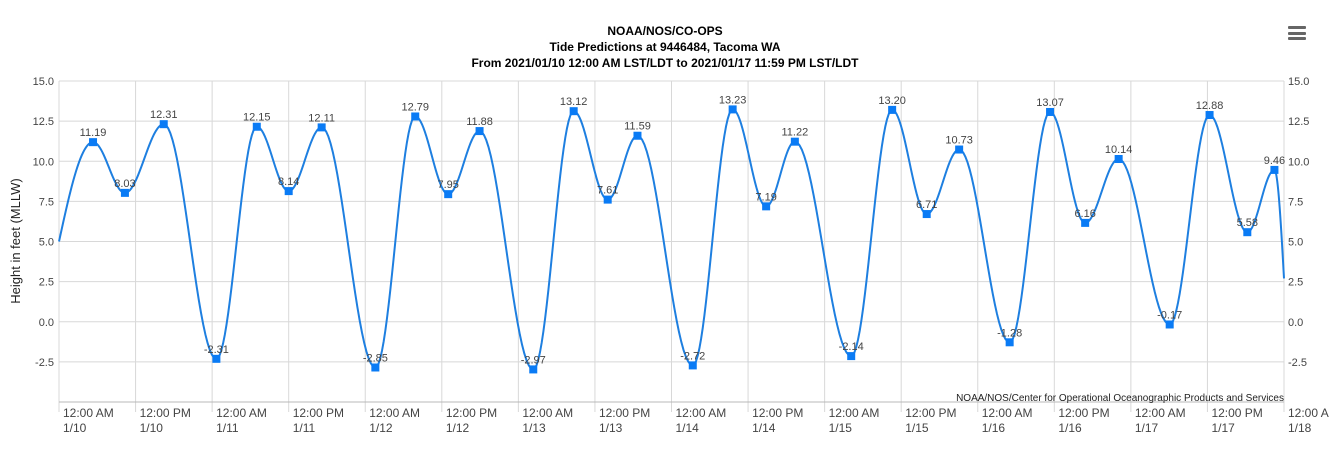 Image resolution: width=1330 pixels, height=452 pixels. I want to click on x-tick-date: 1/13, so click(534, 428).